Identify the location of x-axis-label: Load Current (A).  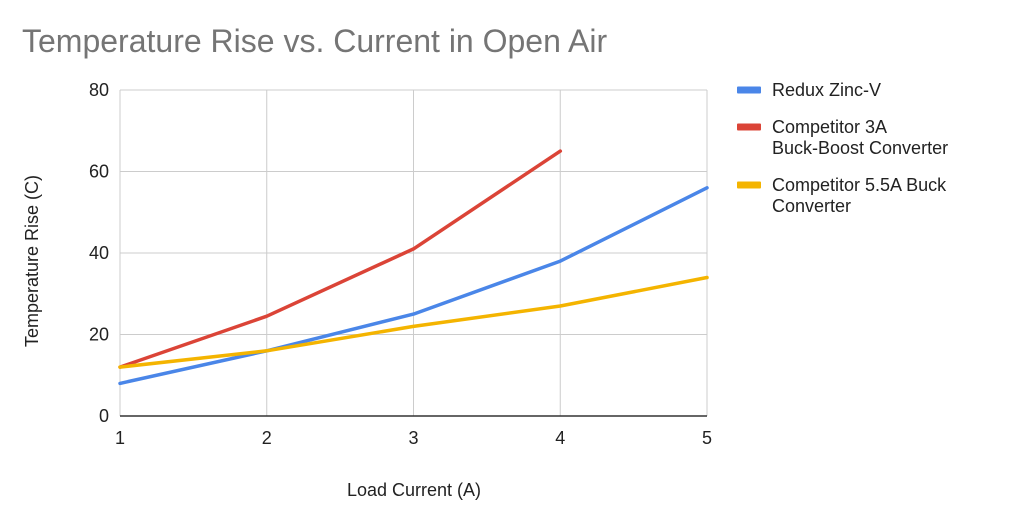
(414, 490).